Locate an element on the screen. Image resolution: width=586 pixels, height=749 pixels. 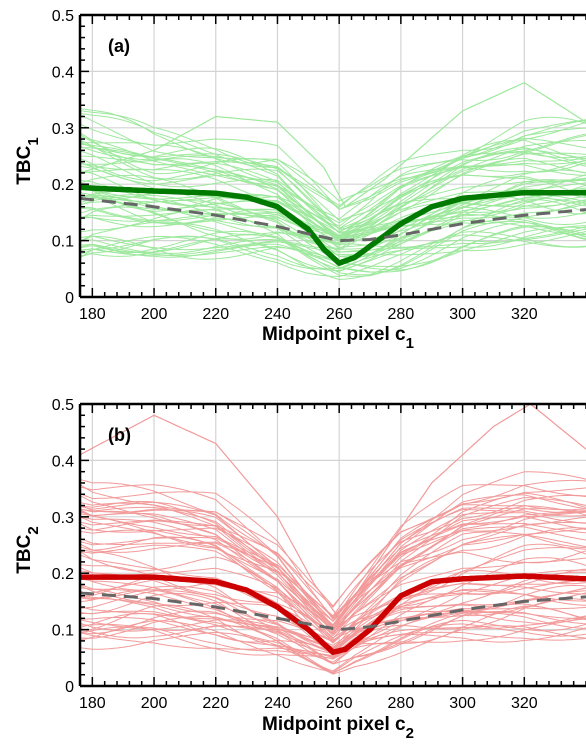
y-axis-label: TBC1 is located at coordinates (28, 160).